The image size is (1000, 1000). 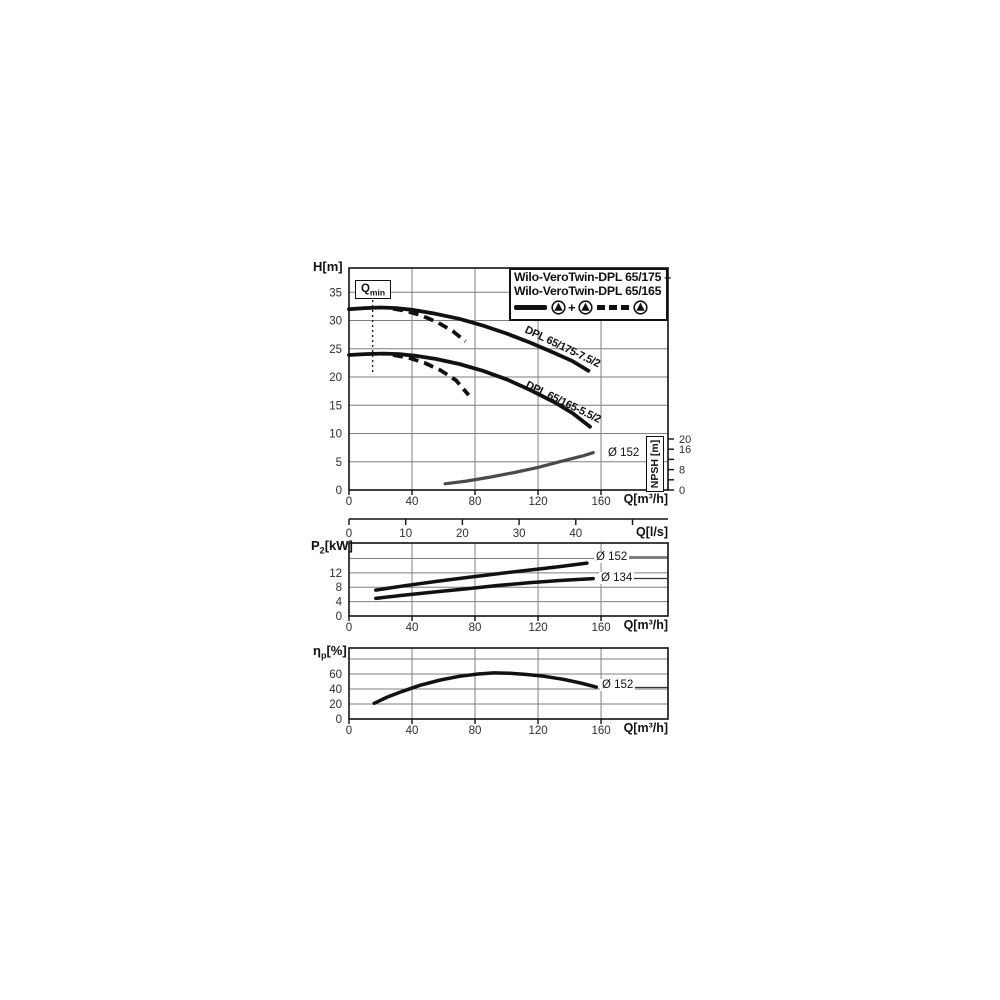 I want to click on qmin-marker: Qmin, so click(x=373, y=289).